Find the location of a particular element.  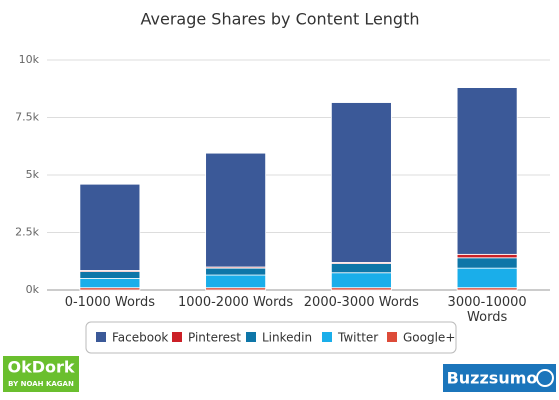

legend-label: Google+ is located at coordinates (429, 338).